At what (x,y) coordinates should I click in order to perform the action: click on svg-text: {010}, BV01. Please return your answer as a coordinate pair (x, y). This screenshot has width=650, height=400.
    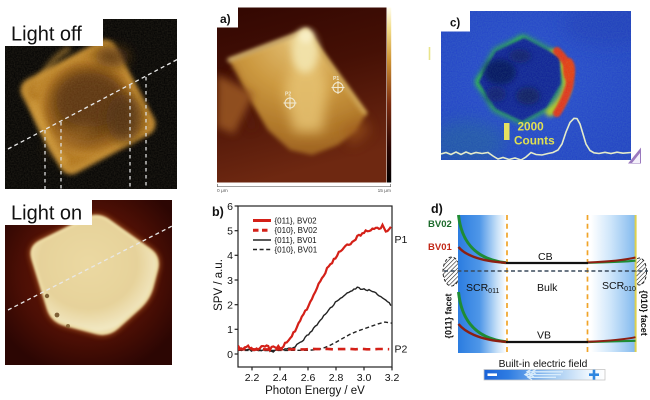
    Looking at the image, I should click on (296, 249).